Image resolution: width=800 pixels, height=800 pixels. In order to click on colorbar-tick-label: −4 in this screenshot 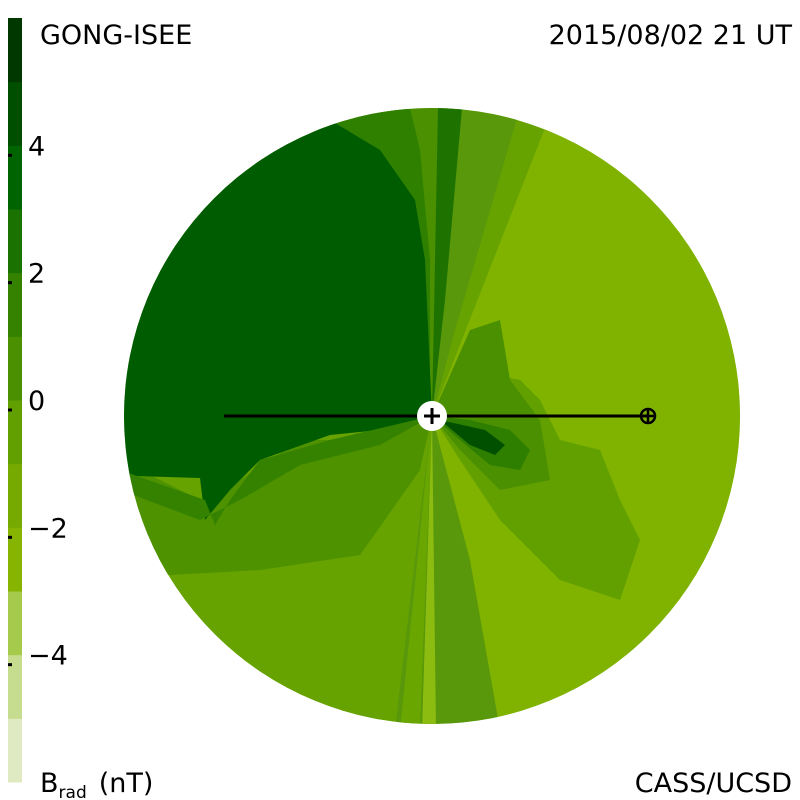, I will do `click(48, 656)`.